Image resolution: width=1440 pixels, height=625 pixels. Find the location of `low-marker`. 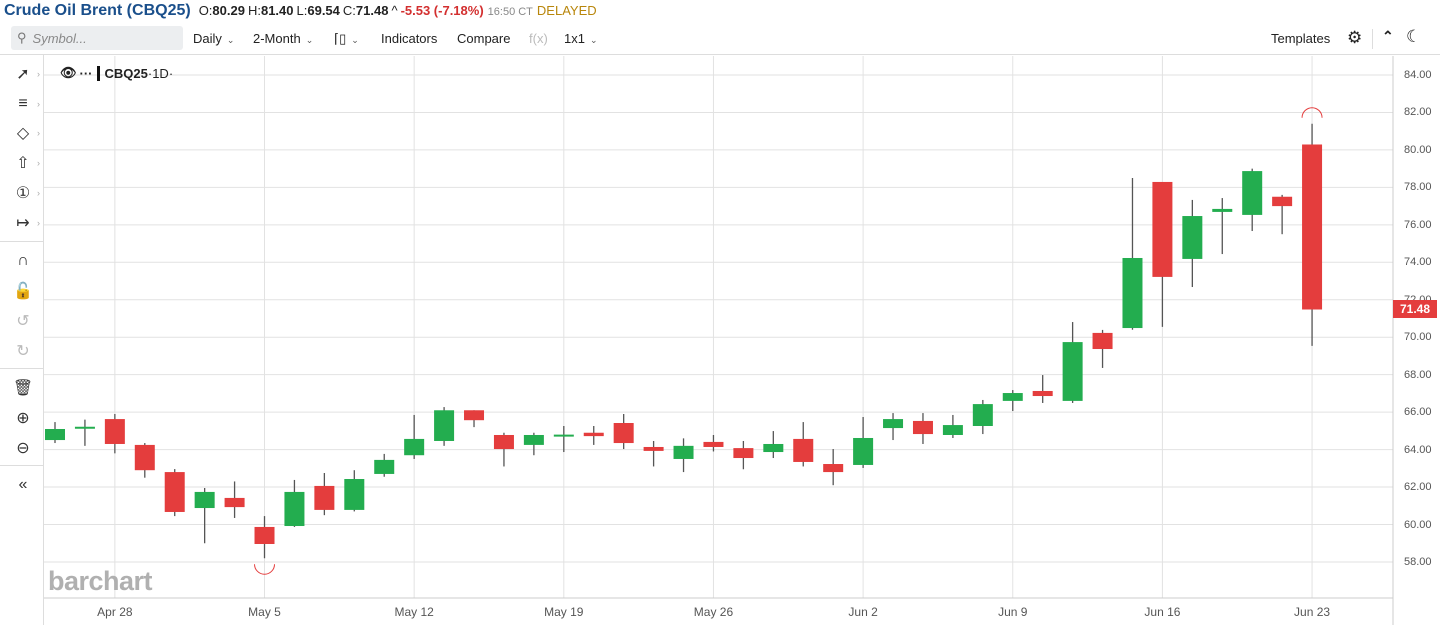

low-marker is located at coordinates (265, 569).